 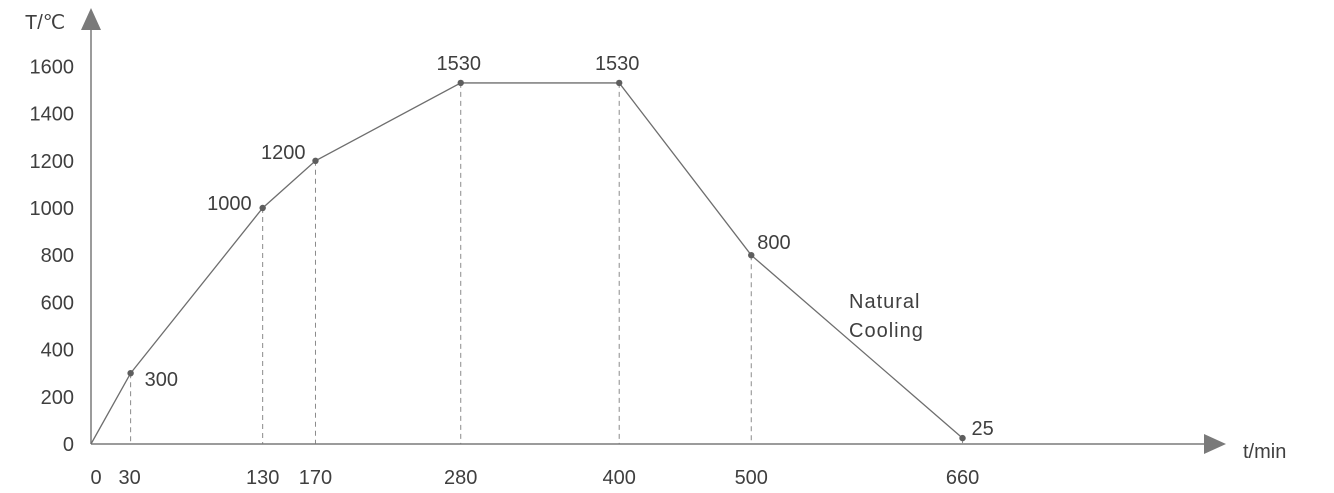 What do you see at coordinates (460, 478) in the screenshot?
I see `x-tick-label: 280` at bounding box center [460, 478].